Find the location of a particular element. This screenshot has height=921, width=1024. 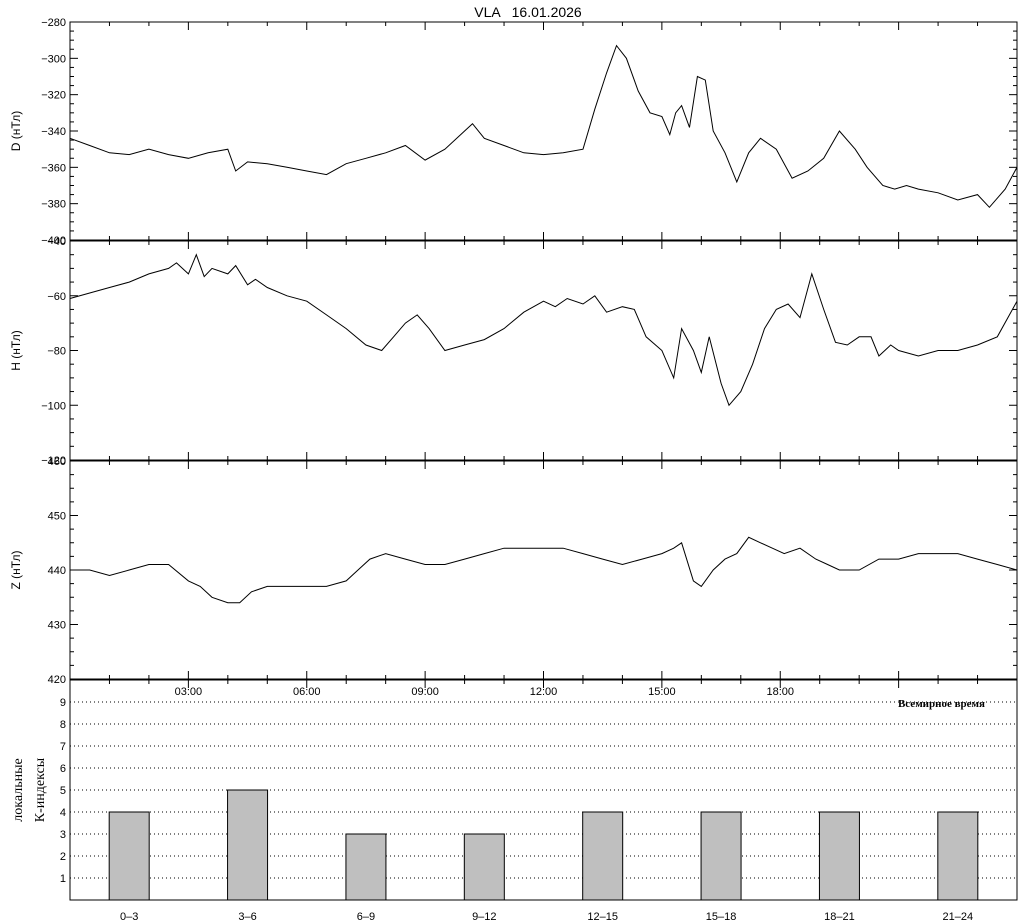

y-tick-label-D: −360 is located at coordinates (53, 168).